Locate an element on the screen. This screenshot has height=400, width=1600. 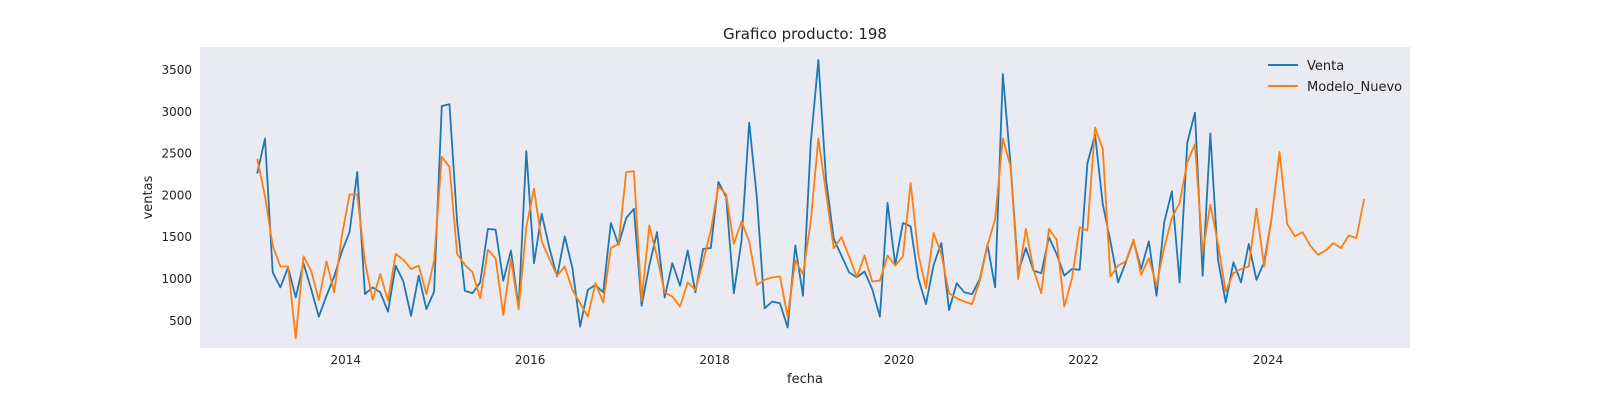
y-tick-label: 3000 is located at coordinates (176, 112).